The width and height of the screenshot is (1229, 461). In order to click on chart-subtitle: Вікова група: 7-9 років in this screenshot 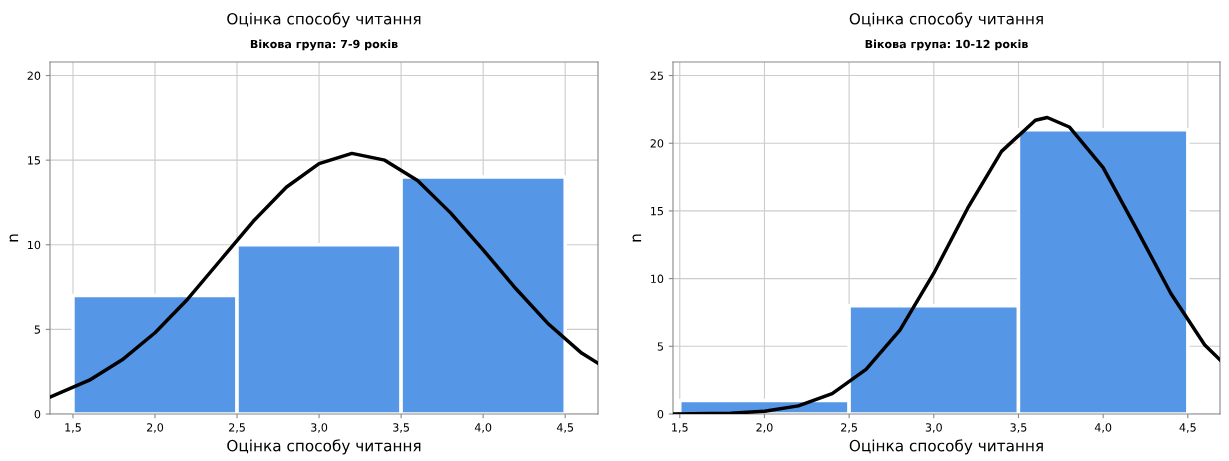, I will do `click(324, 45)`.